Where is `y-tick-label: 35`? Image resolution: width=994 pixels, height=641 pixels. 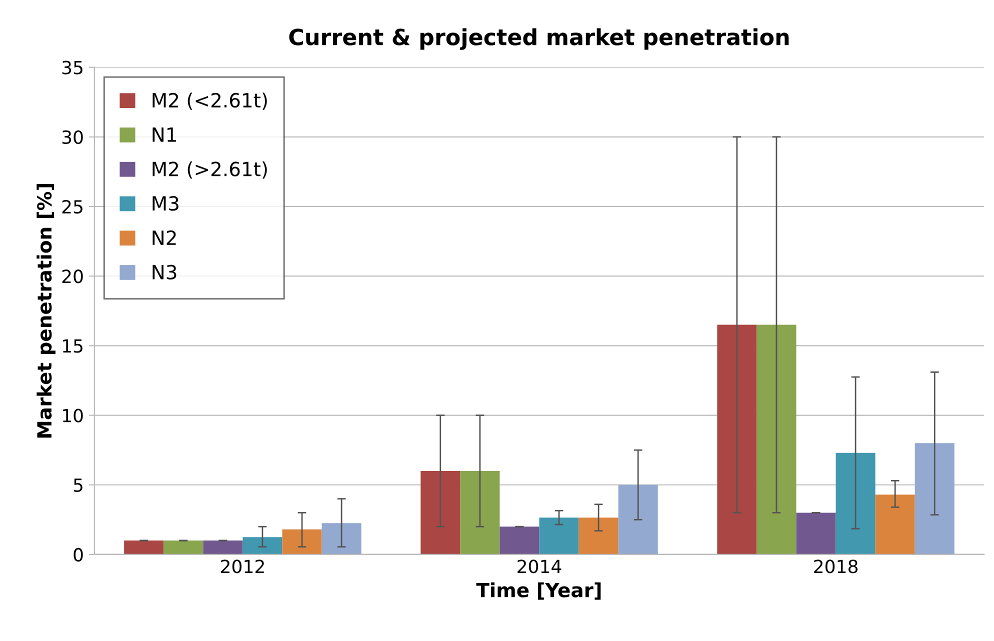 y-tick-label: 35 is located at coordinates (72, 67).